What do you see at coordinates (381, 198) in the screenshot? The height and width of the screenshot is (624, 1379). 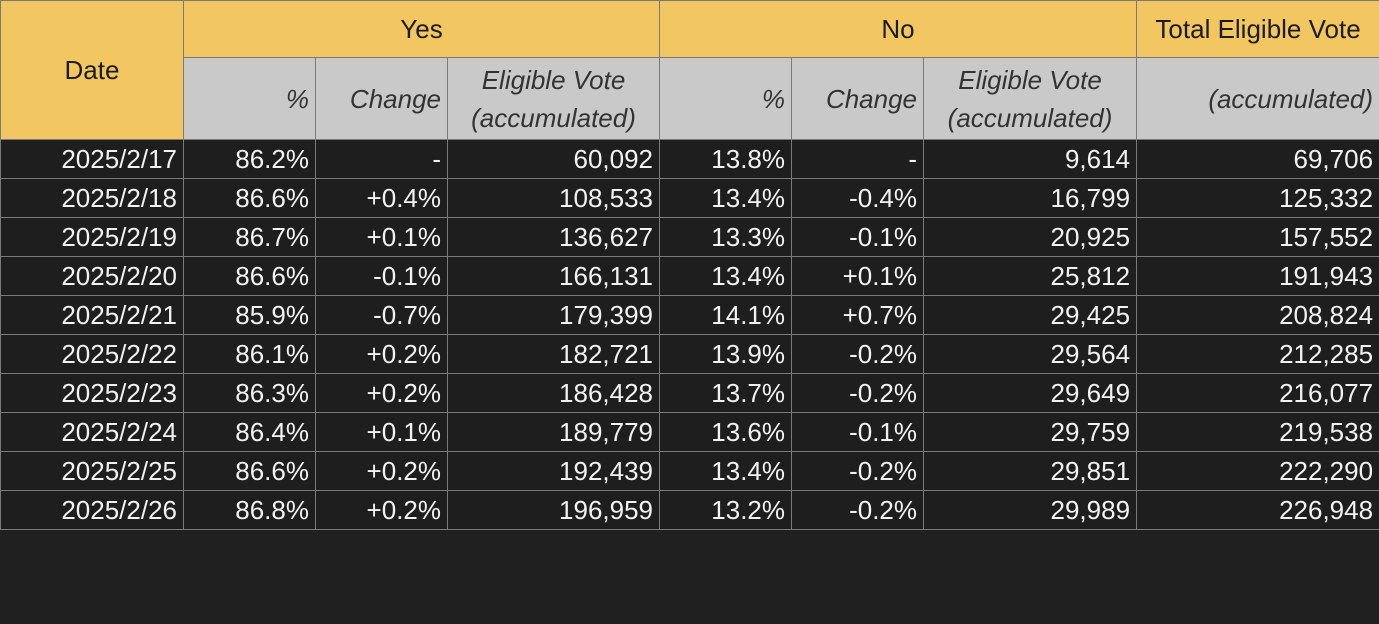 I see `value-cell: +0.4%` at bounding box center [381, 198].